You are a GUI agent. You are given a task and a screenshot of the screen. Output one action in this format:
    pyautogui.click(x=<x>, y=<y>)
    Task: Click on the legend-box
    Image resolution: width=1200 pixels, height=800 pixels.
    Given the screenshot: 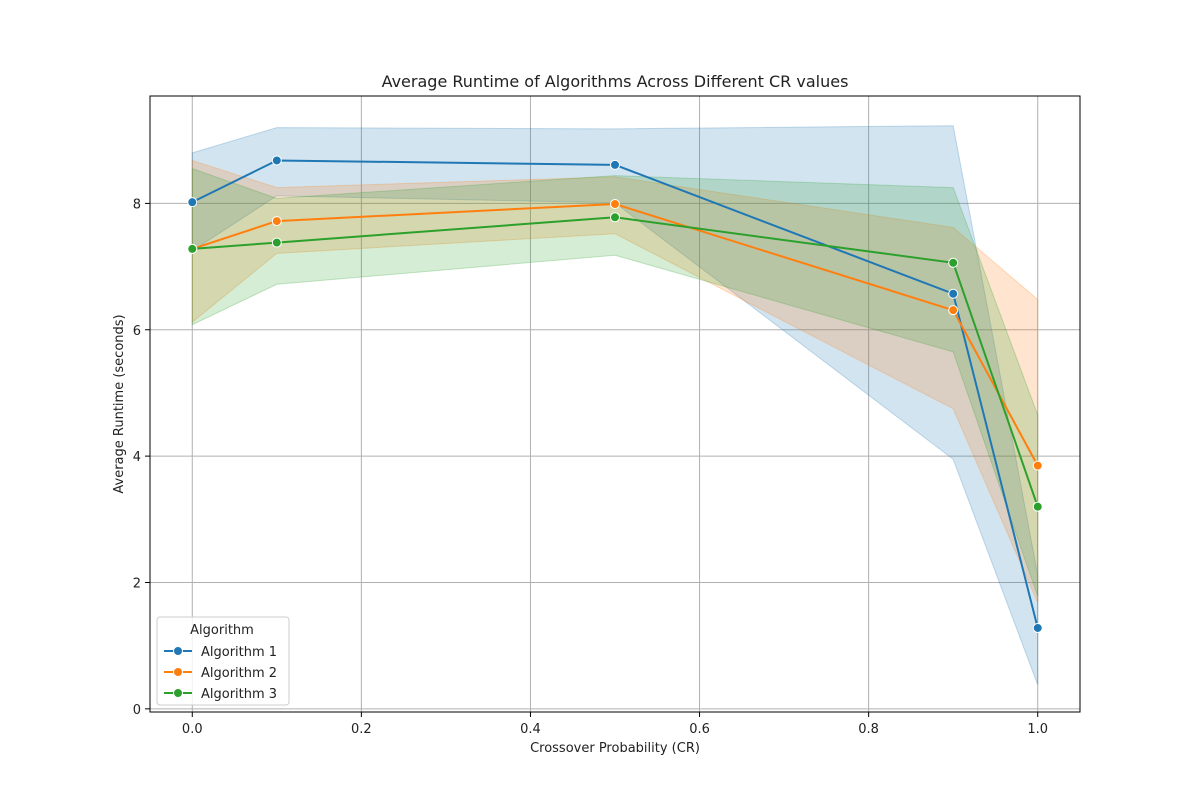 What is the action you would take?
    pyautogui.click(x=223, y=661)
    